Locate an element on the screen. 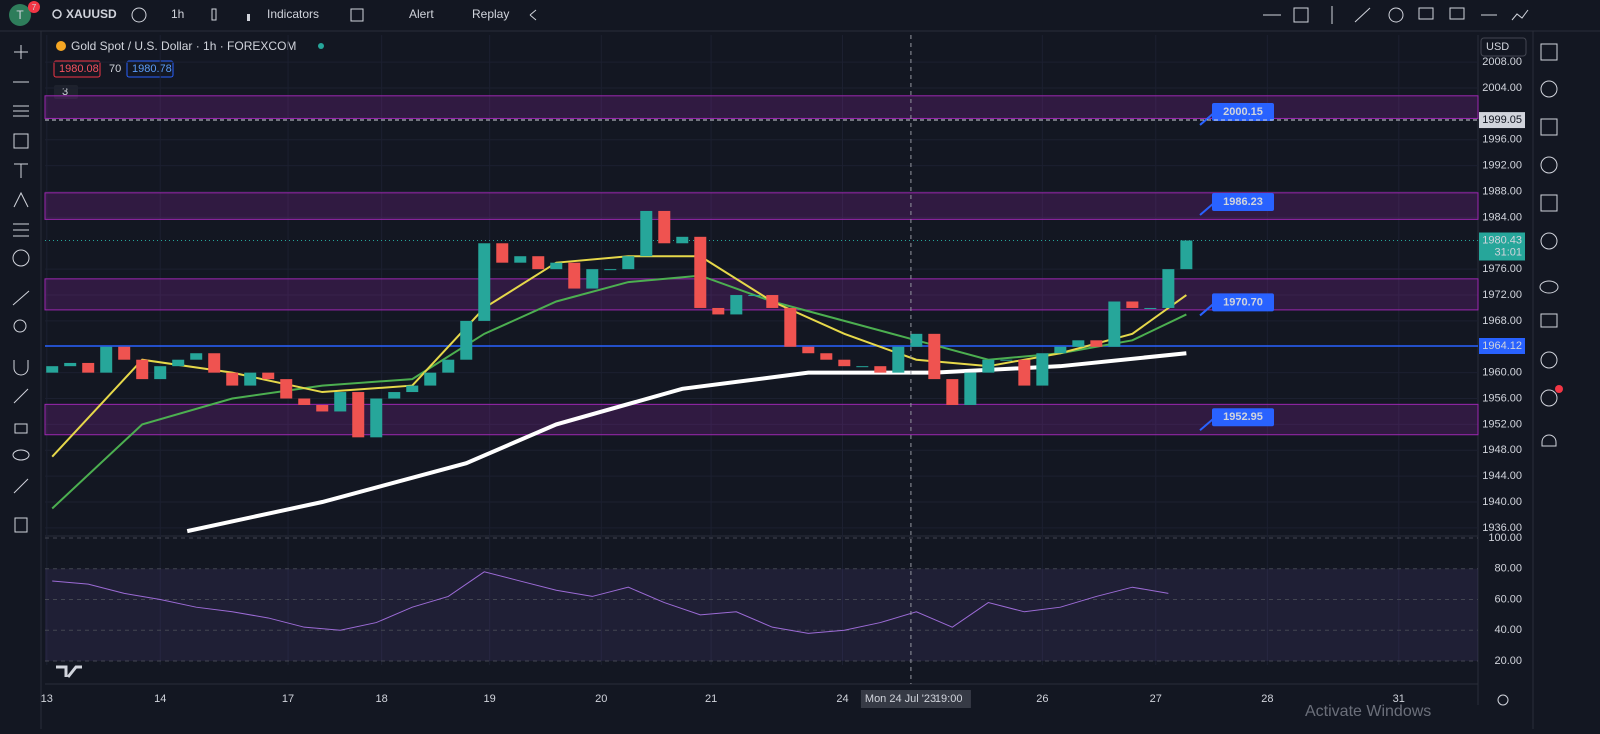 This screenshot has height=734, width=1600. crosshair-date: Mon 24 Jul '23 is located at coordinates (900, 699).